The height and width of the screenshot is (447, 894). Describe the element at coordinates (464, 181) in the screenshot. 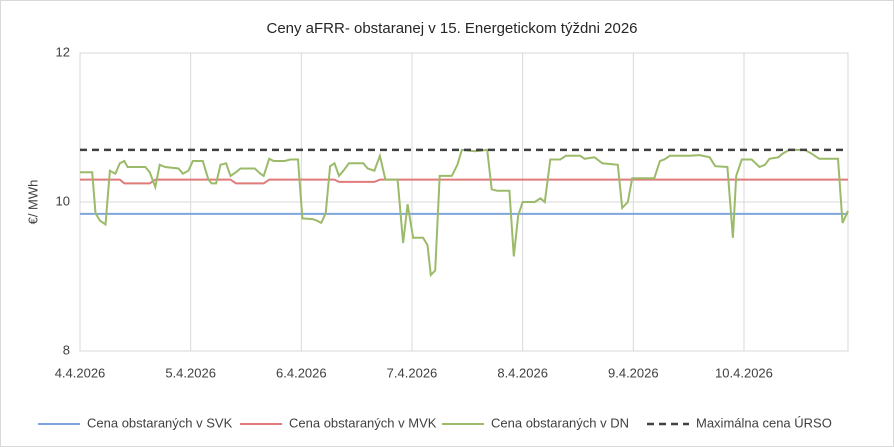

I see `series-line` at that location.